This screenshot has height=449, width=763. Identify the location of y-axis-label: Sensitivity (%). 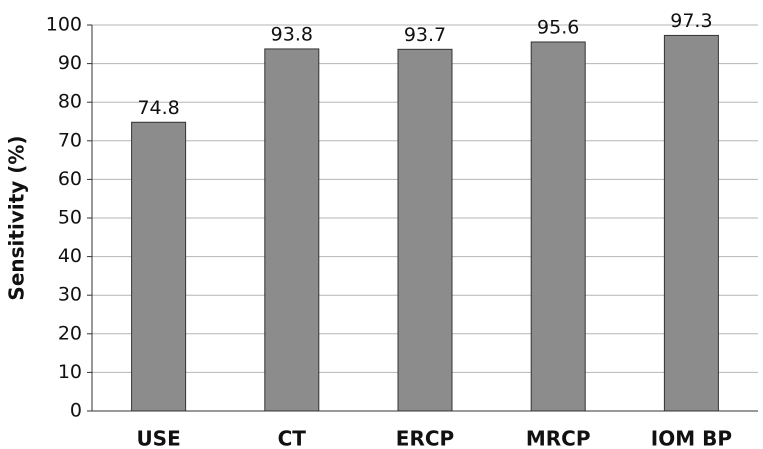
(17, 217).